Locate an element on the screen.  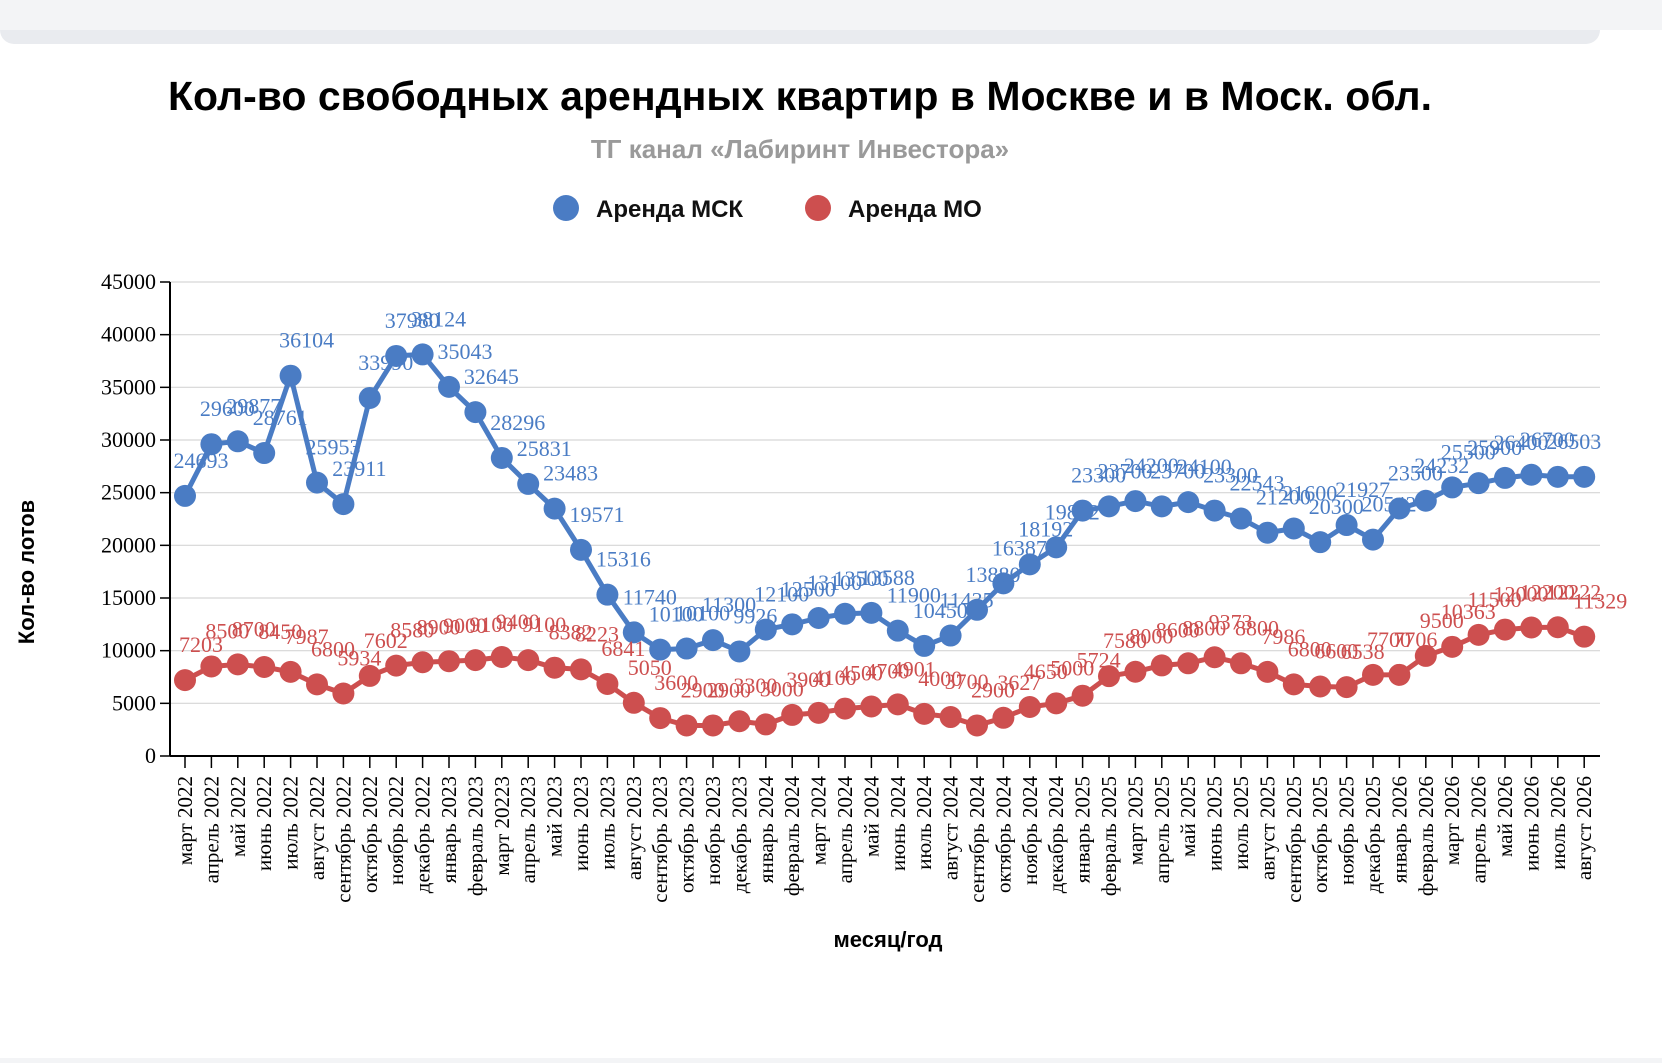
data-label-msk: 21600 is located at coordinates (1309, 492).